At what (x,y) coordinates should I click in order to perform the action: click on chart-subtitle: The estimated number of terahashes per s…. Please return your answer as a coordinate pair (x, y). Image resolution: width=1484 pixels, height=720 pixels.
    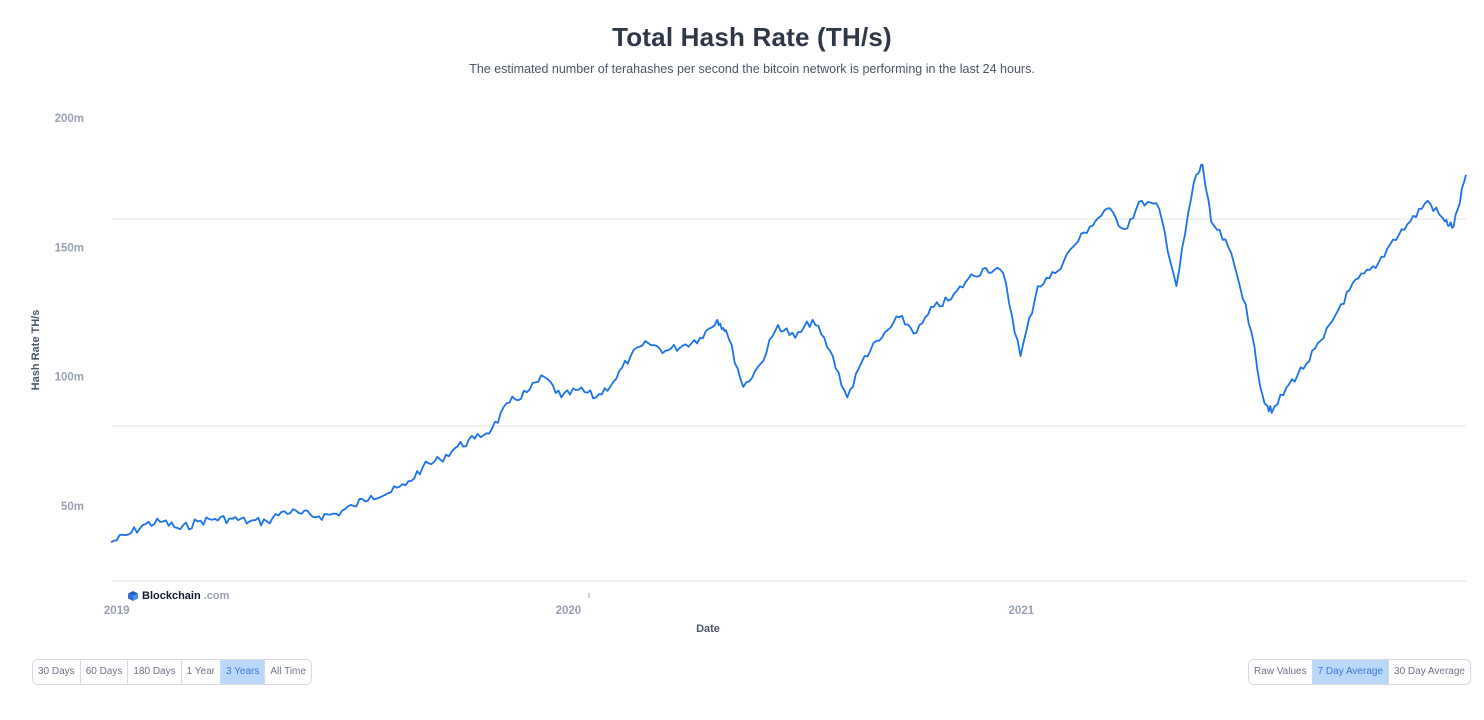
    Looking at the image, I should click on (752, 69).